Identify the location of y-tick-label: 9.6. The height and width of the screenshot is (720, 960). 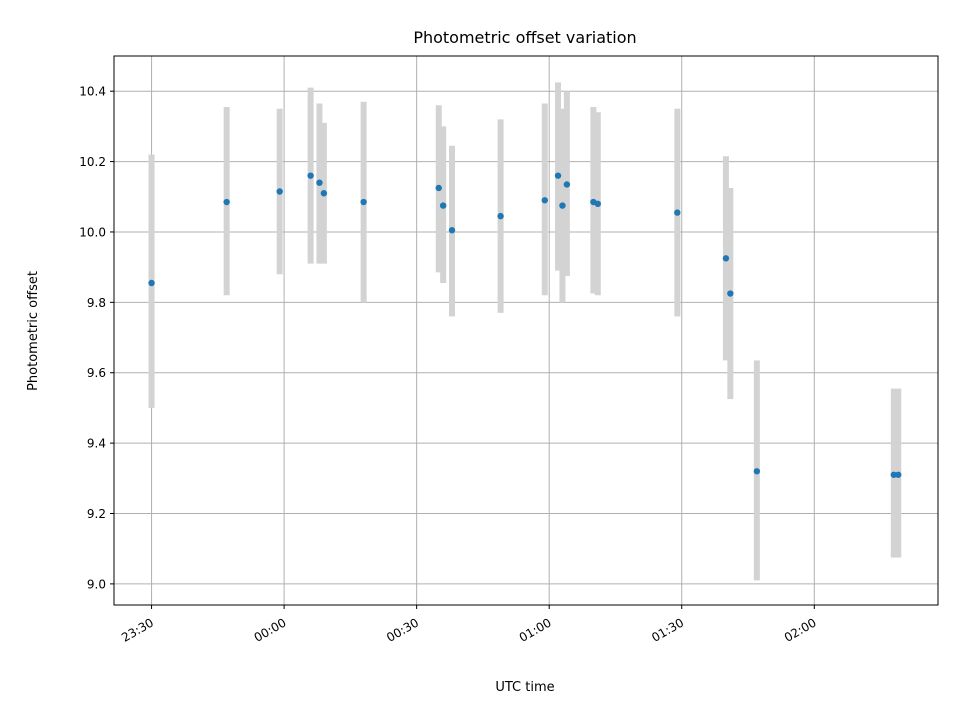
(96, 373).